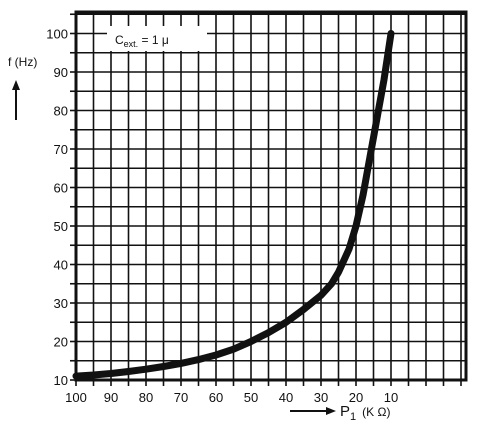  Describe the element at coordinates (181, 397) in the screenshot. I see `x-tick-label: 70` at that location.